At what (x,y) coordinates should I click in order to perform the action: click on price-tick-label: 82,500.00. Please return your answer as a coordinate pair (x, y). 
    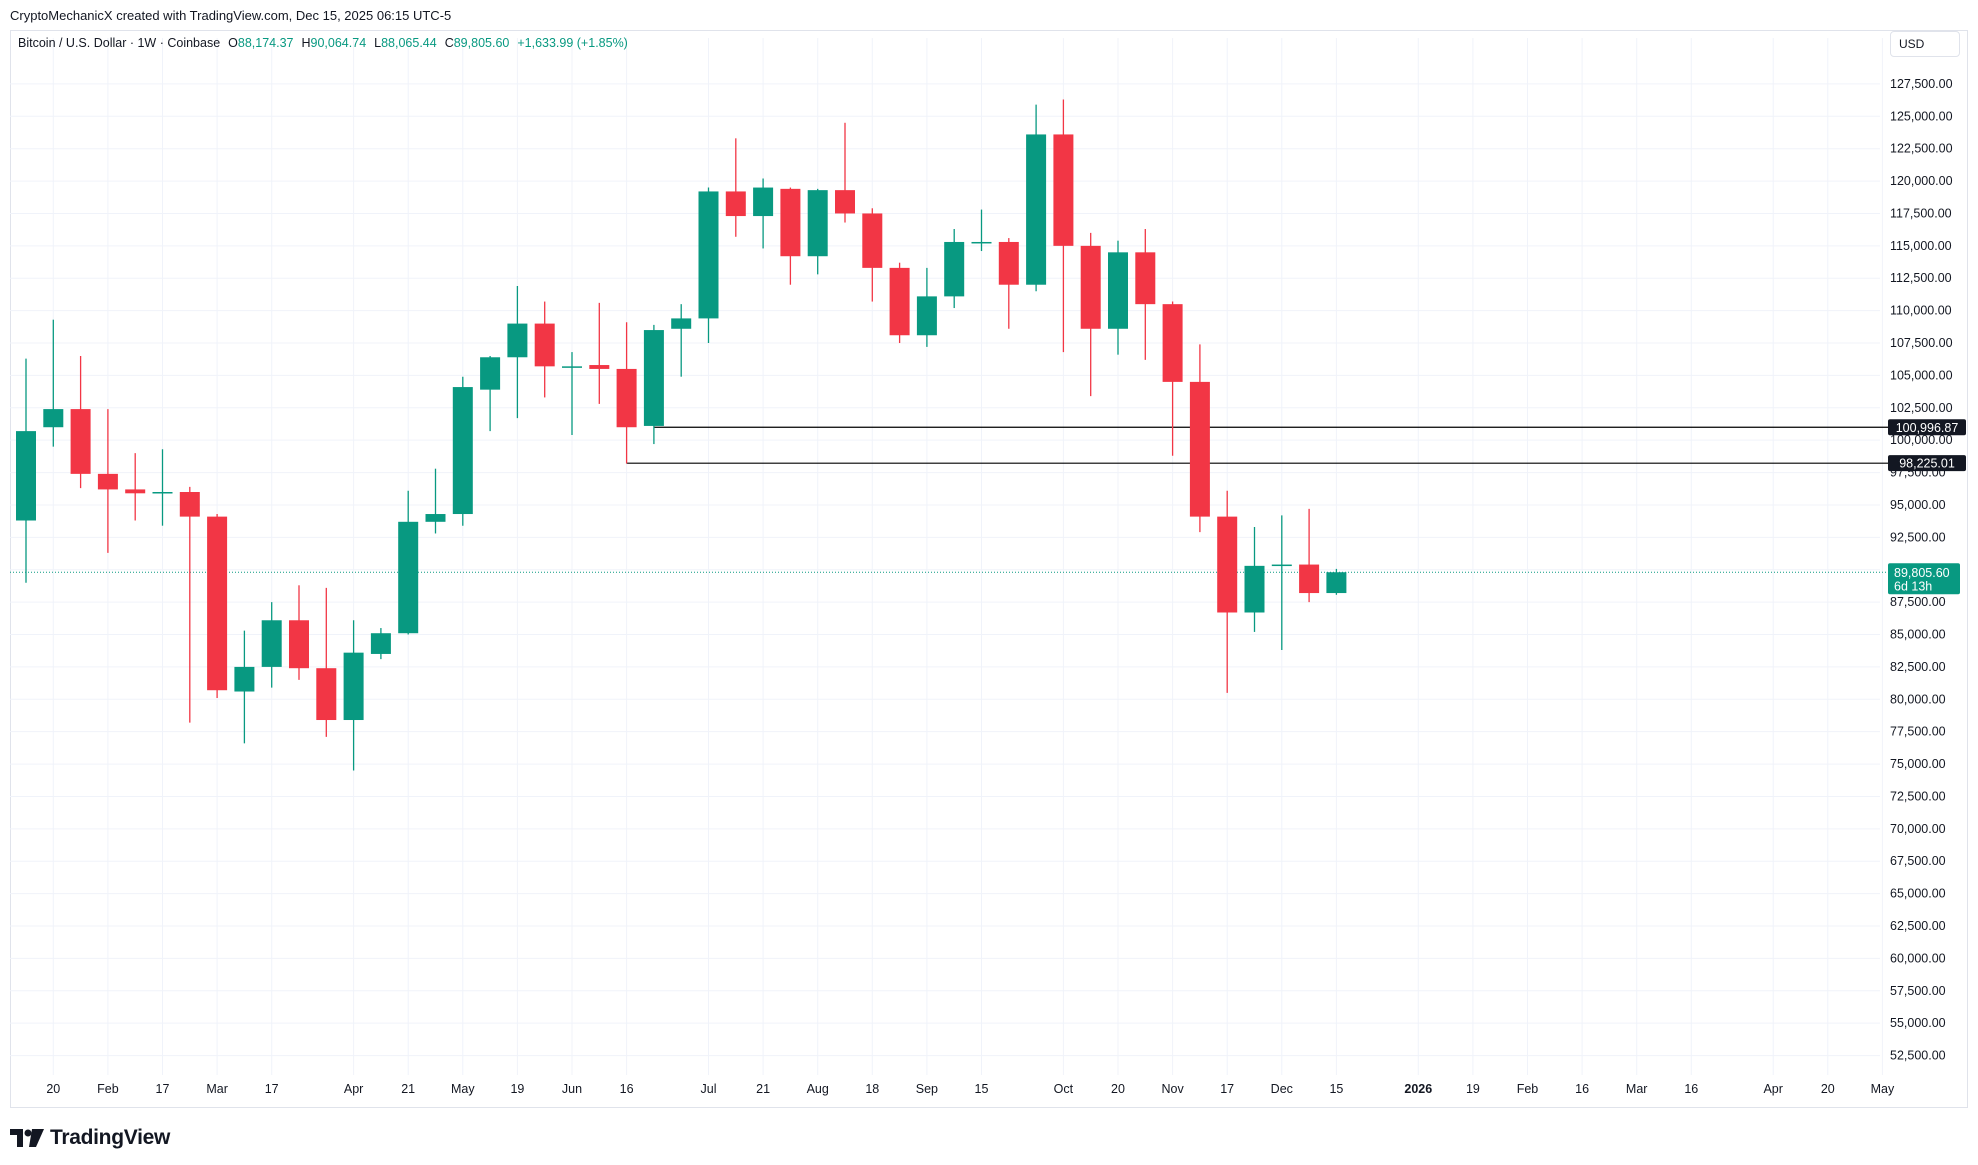
    Looking at the image, I should click on (1918, 667).